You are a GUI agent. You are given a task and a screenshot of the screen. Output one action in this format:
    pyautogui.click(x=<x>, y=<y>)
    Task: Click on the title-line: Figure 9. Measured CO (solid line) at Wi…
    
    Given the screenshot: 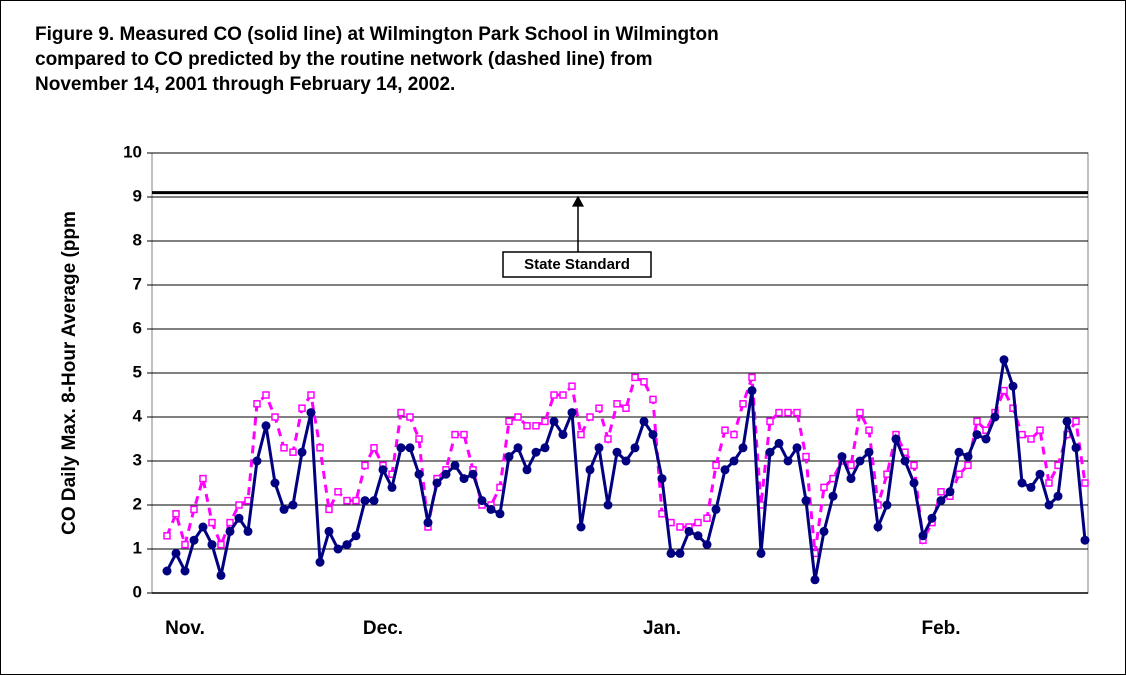 What is the action you would take?
    pyautogui.click(x=377, y=34)
    